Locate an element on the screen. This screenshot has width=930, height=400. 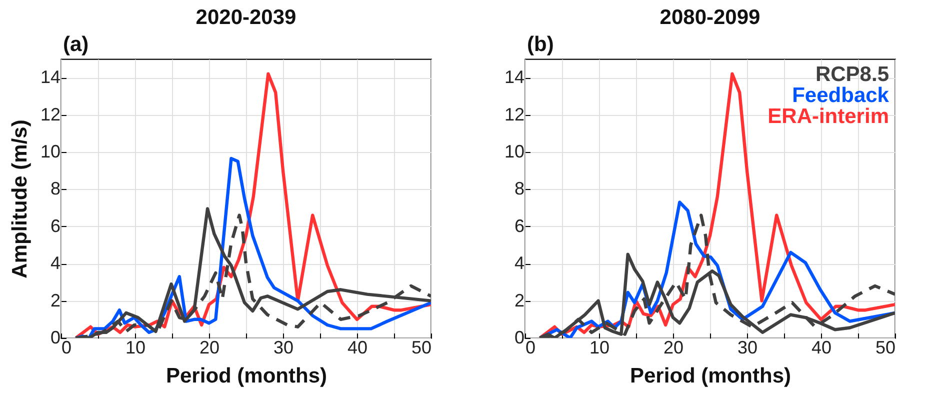
y-axis-title: Amplitude (m/s) is located at coordinates (20, 199).